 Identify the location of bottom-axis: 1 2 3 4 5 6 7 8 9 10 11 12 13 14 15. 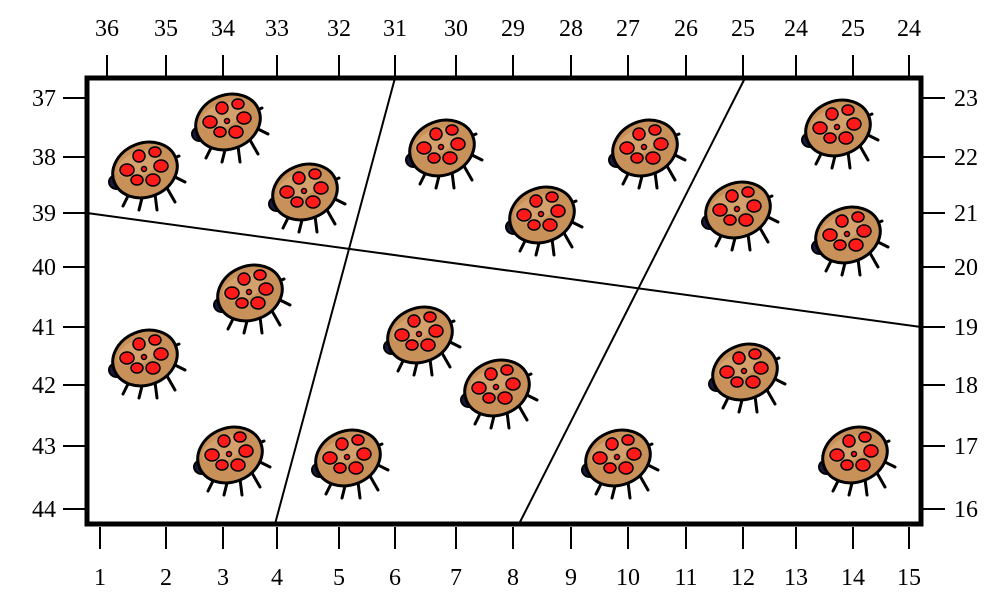
(507, 559).